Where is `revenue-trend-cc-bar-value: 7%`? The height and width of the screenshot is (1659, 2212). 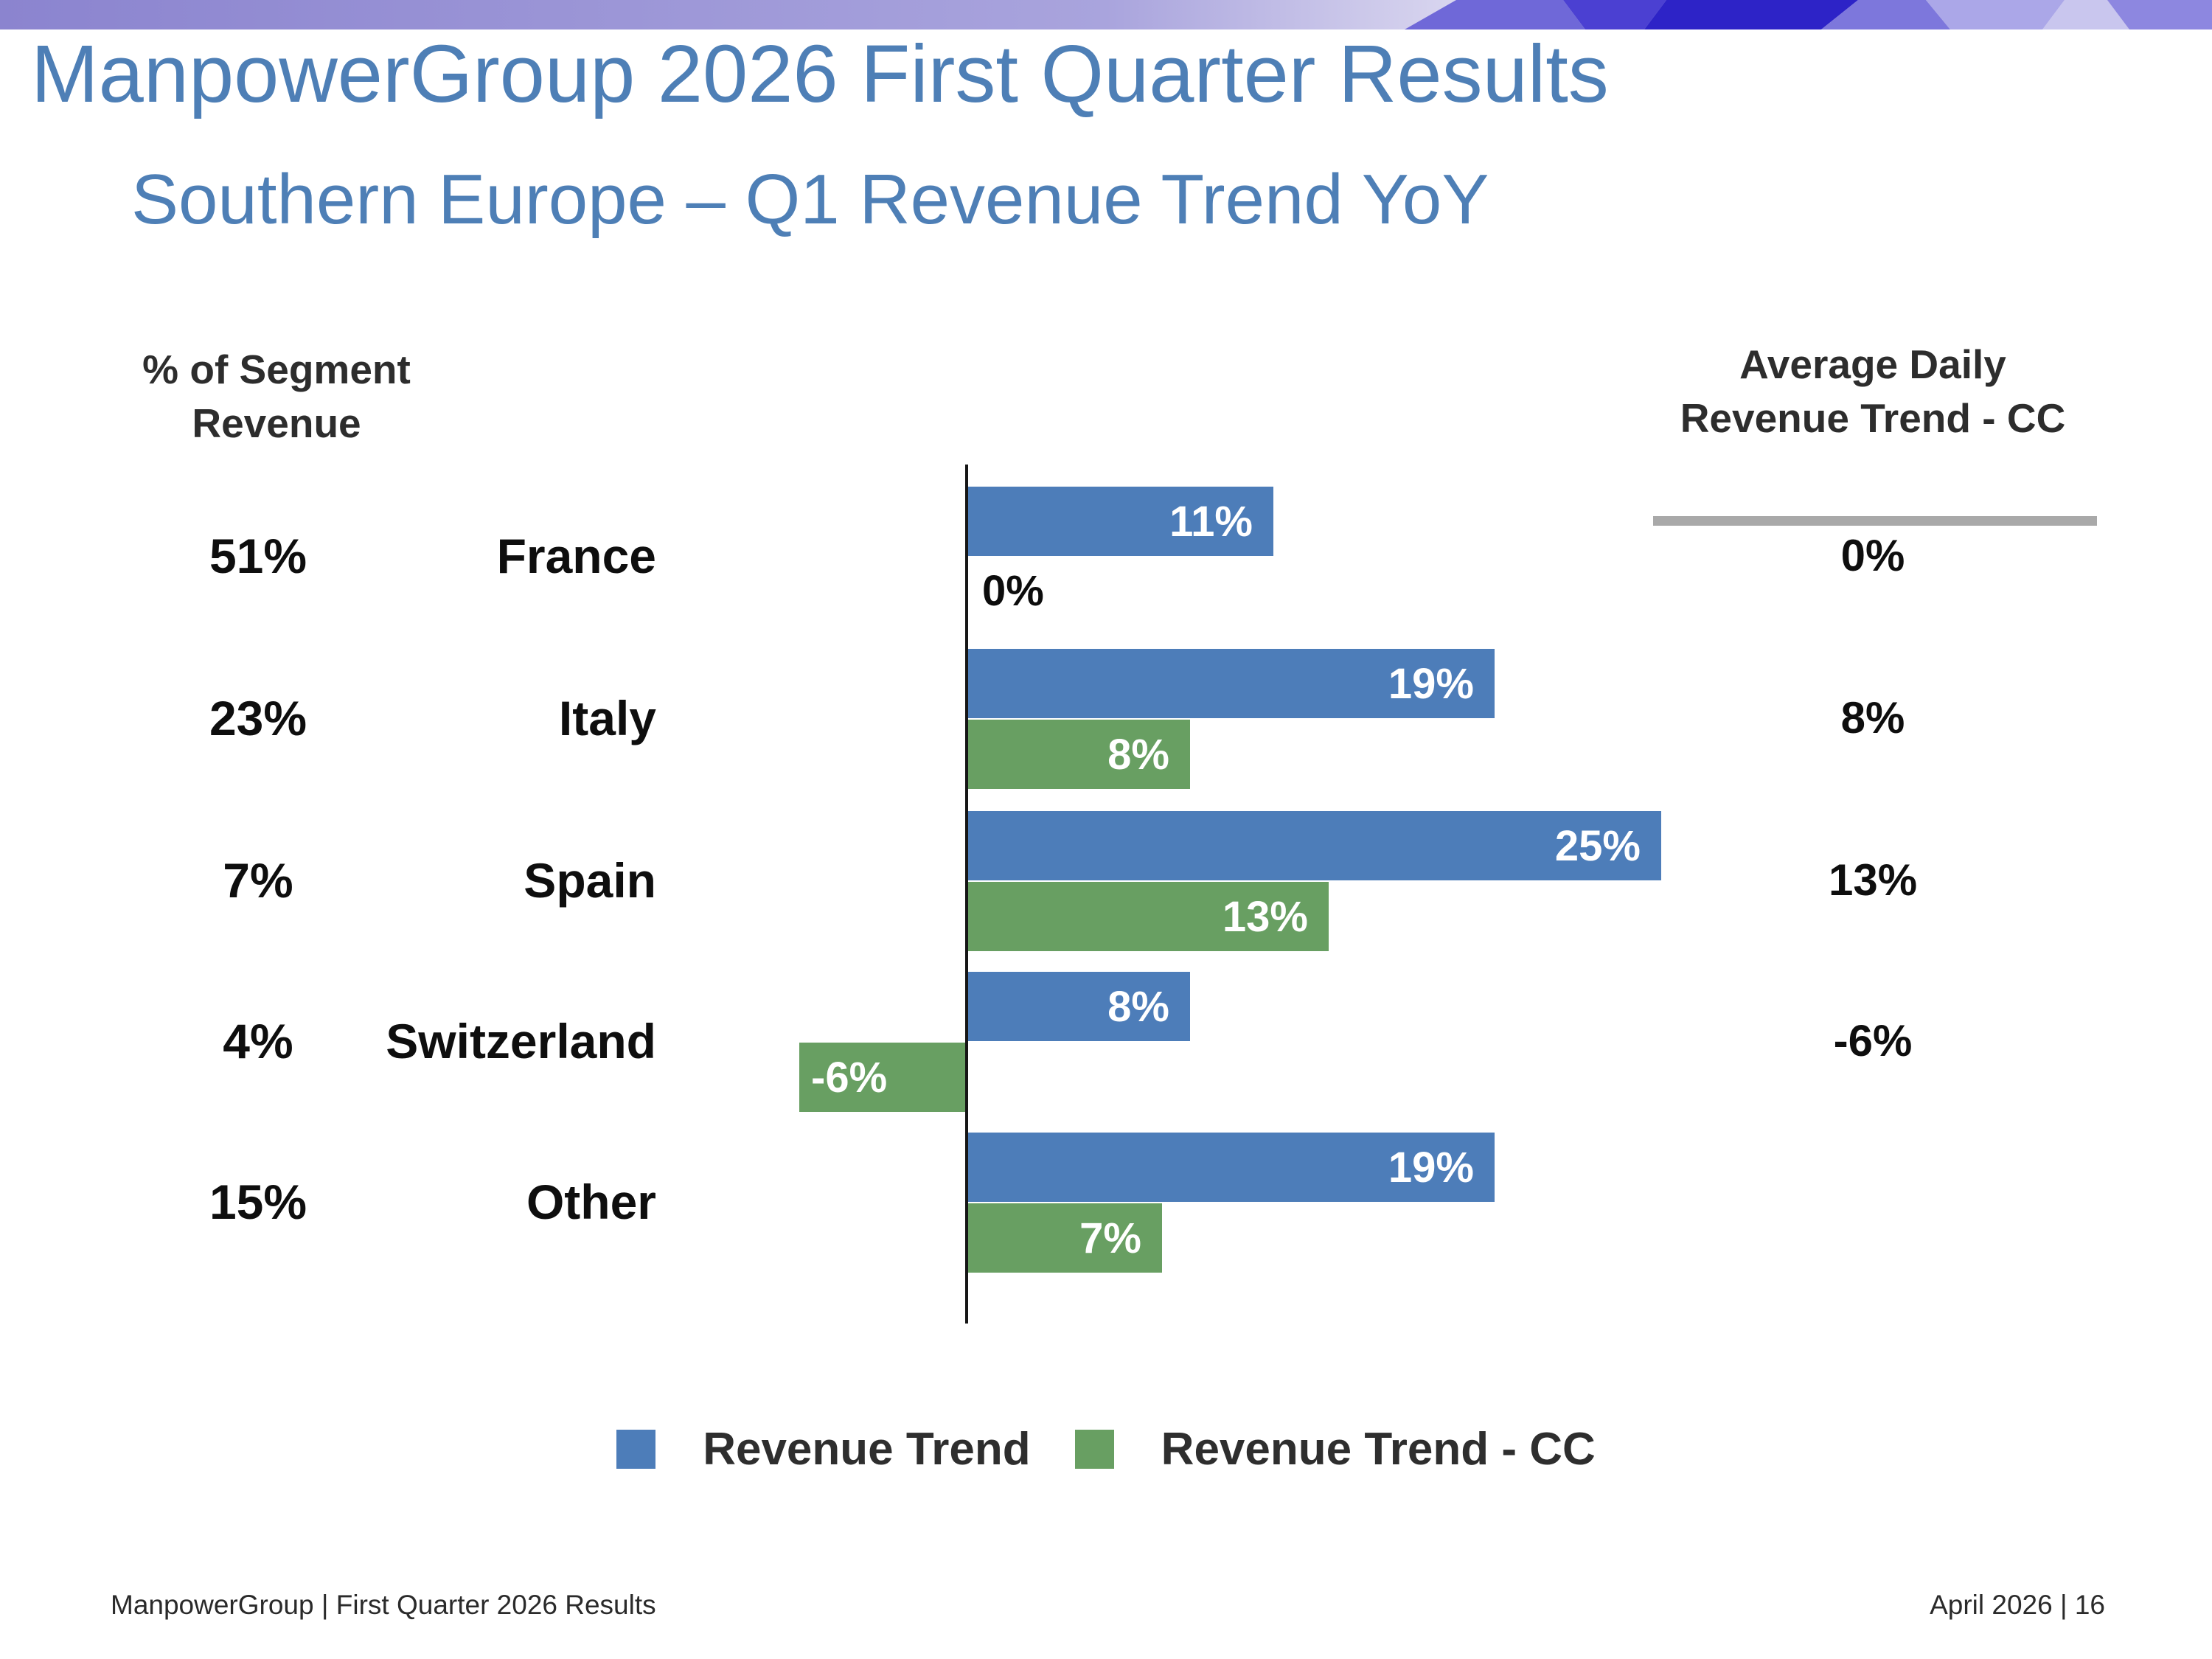 revenue-trend-cc-bar-value: 7% is located at coordinates (1110, 1238).